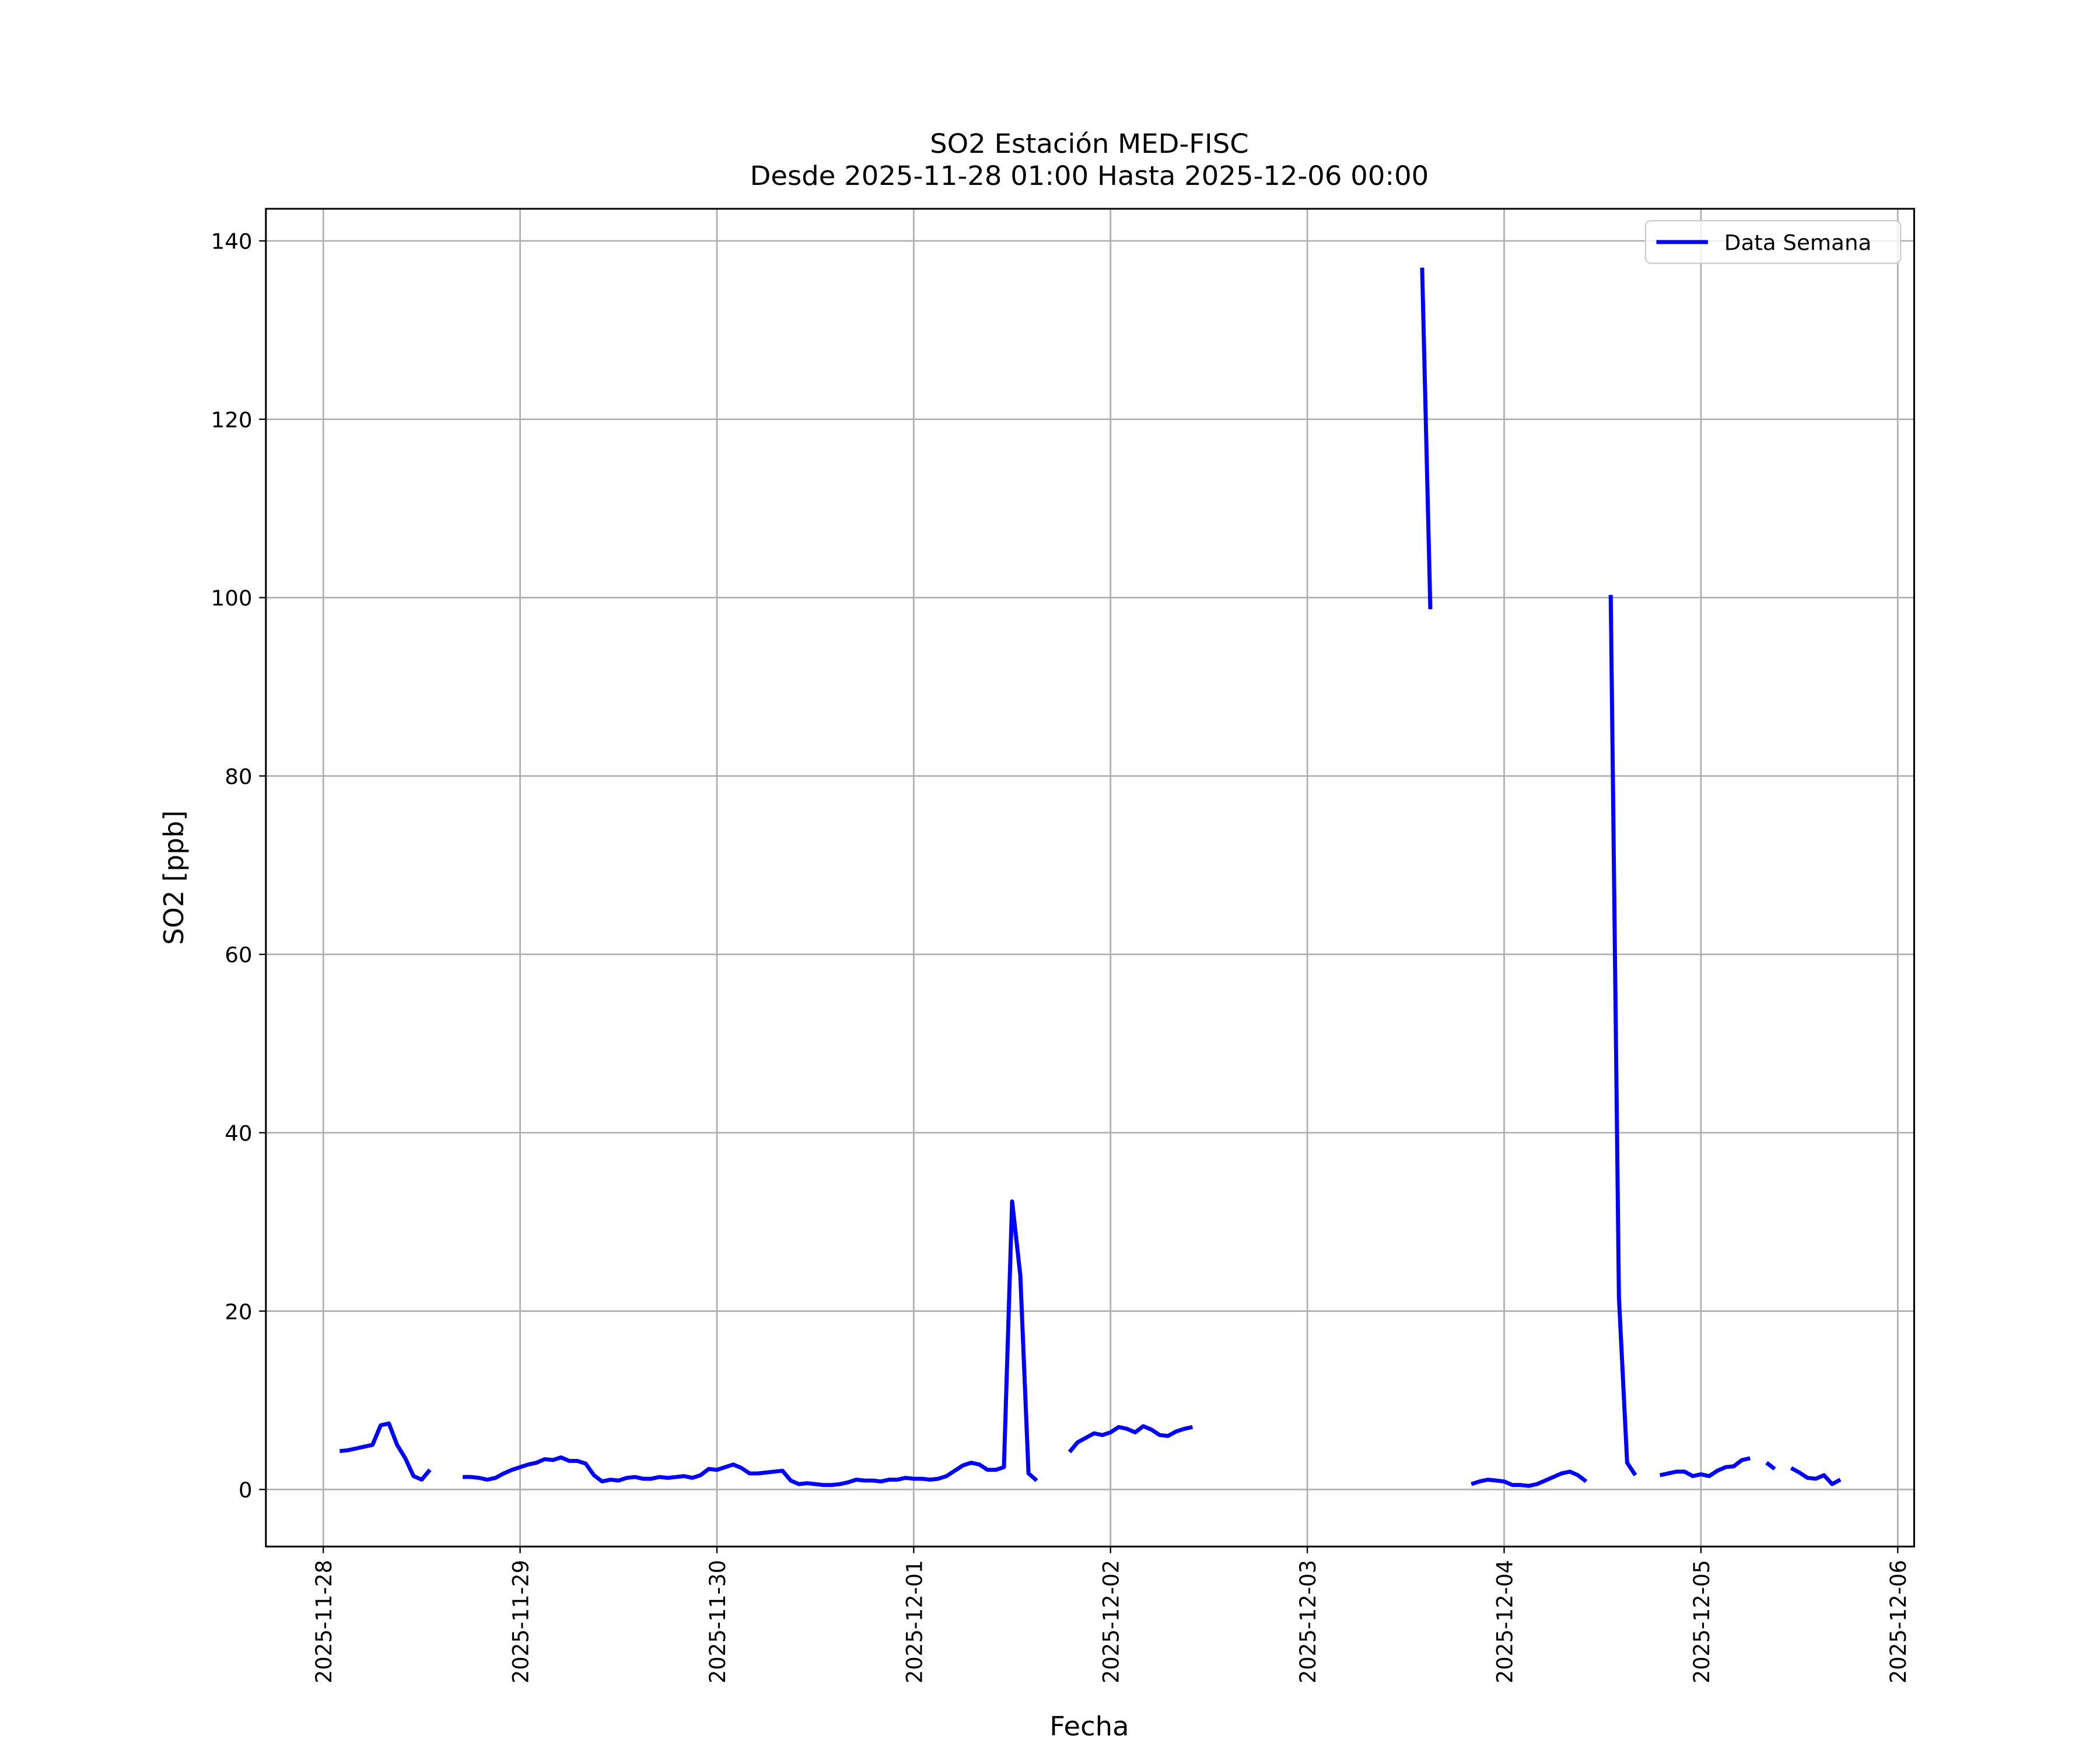 Image resolution: width=2100 pixels, height=1750 pixels. Describe the element at coordinates (174, 877) in the screenshot. I see `y-axis-label: SO2 [ppb]` at that location.